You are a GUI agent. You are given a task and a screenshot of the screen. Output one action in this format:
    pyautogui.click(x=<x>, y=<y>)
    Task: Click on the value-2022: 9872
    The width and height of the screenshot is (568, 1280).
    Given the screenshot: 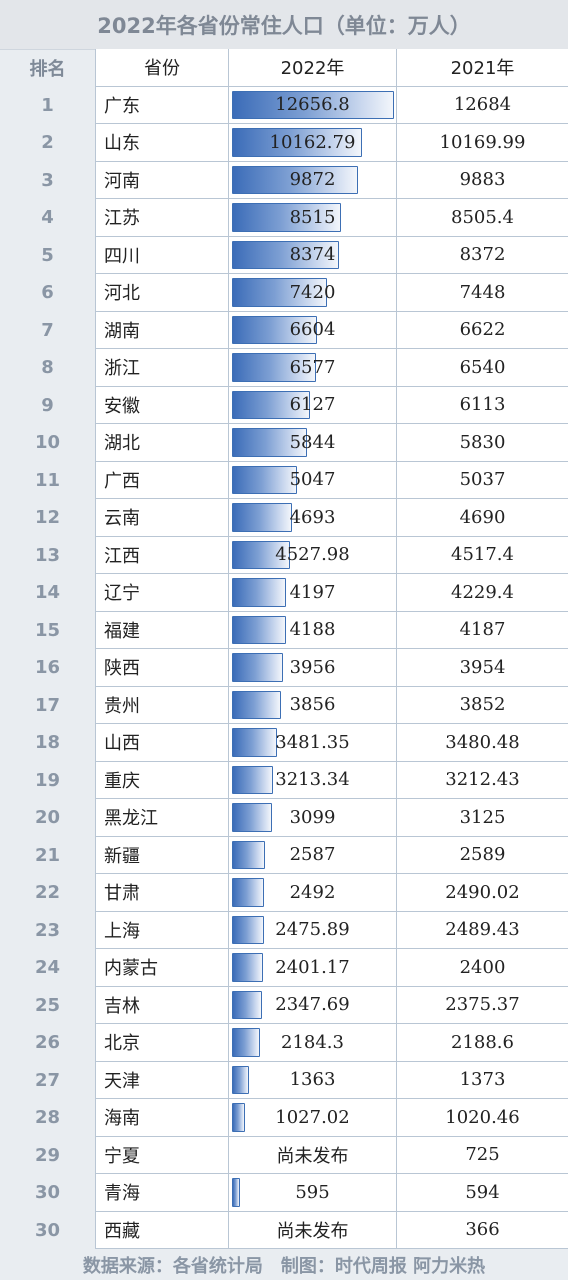 What is the action you would take?
    pyautogui.click(x=312, y=180)
    